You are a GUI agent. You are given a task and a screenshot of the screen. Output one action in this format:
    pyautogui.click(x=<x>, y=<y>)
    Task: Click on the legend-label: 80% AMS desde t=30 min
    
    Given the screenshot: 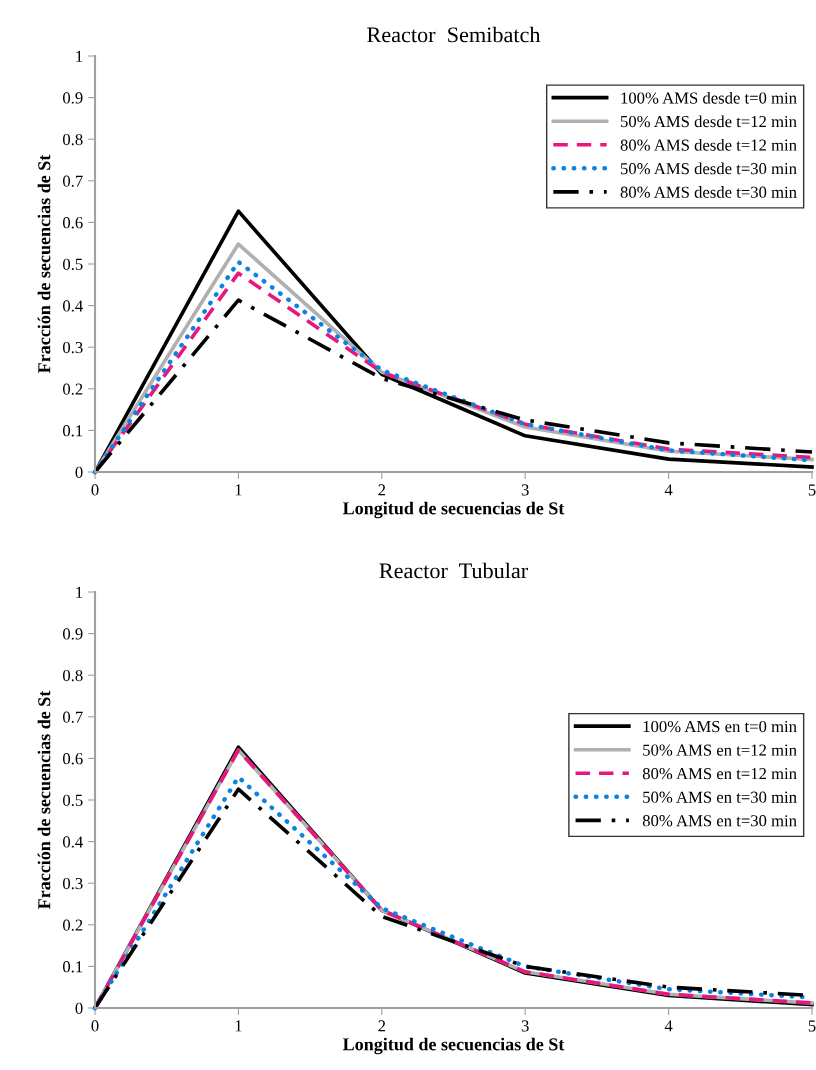 What is the action you would take?
    pyautogui.click(x=708, y=192)
    